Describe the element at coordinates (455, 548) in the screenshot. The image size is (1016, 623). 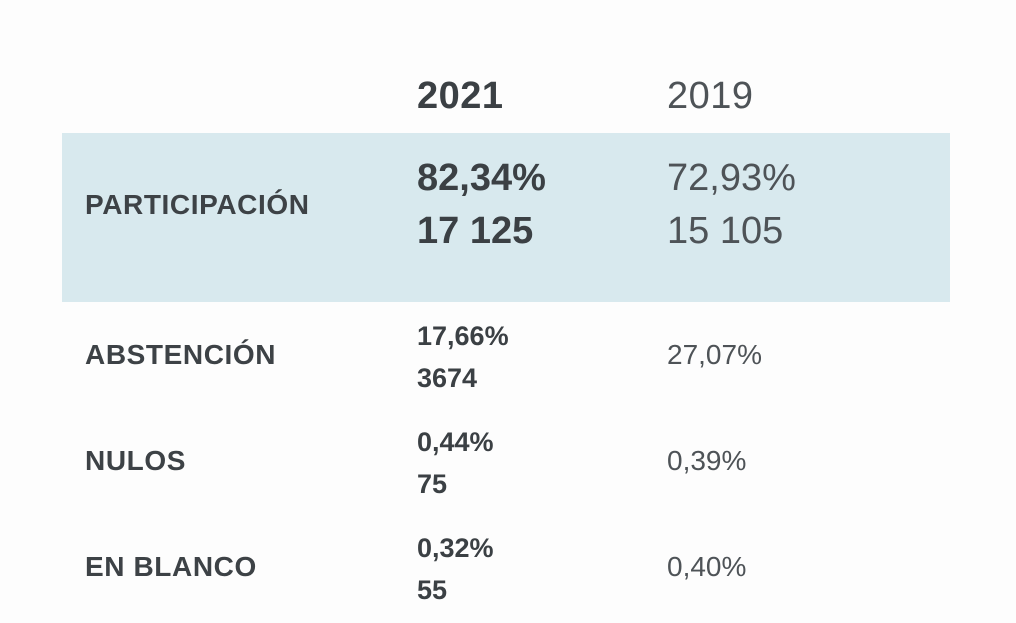
I see `en-blanco-2021-percent: 0,32%` at that location.